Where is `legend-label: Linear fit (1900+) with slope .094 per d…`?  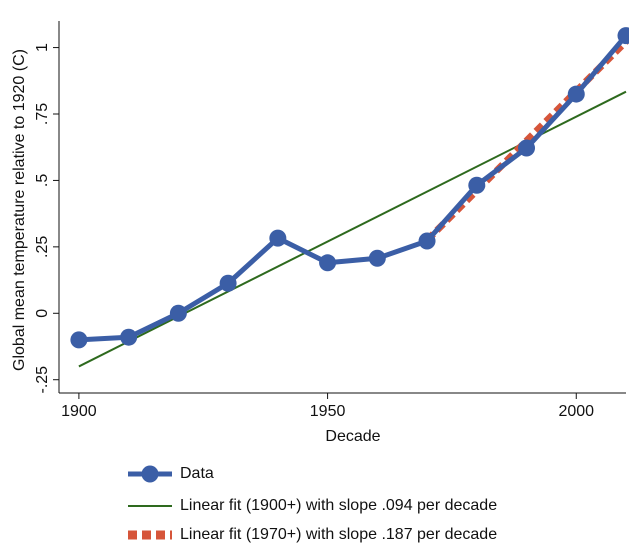
legend-label: Linear fit (1900+) with slope .094 per d… is located at coordinates (338, 505).